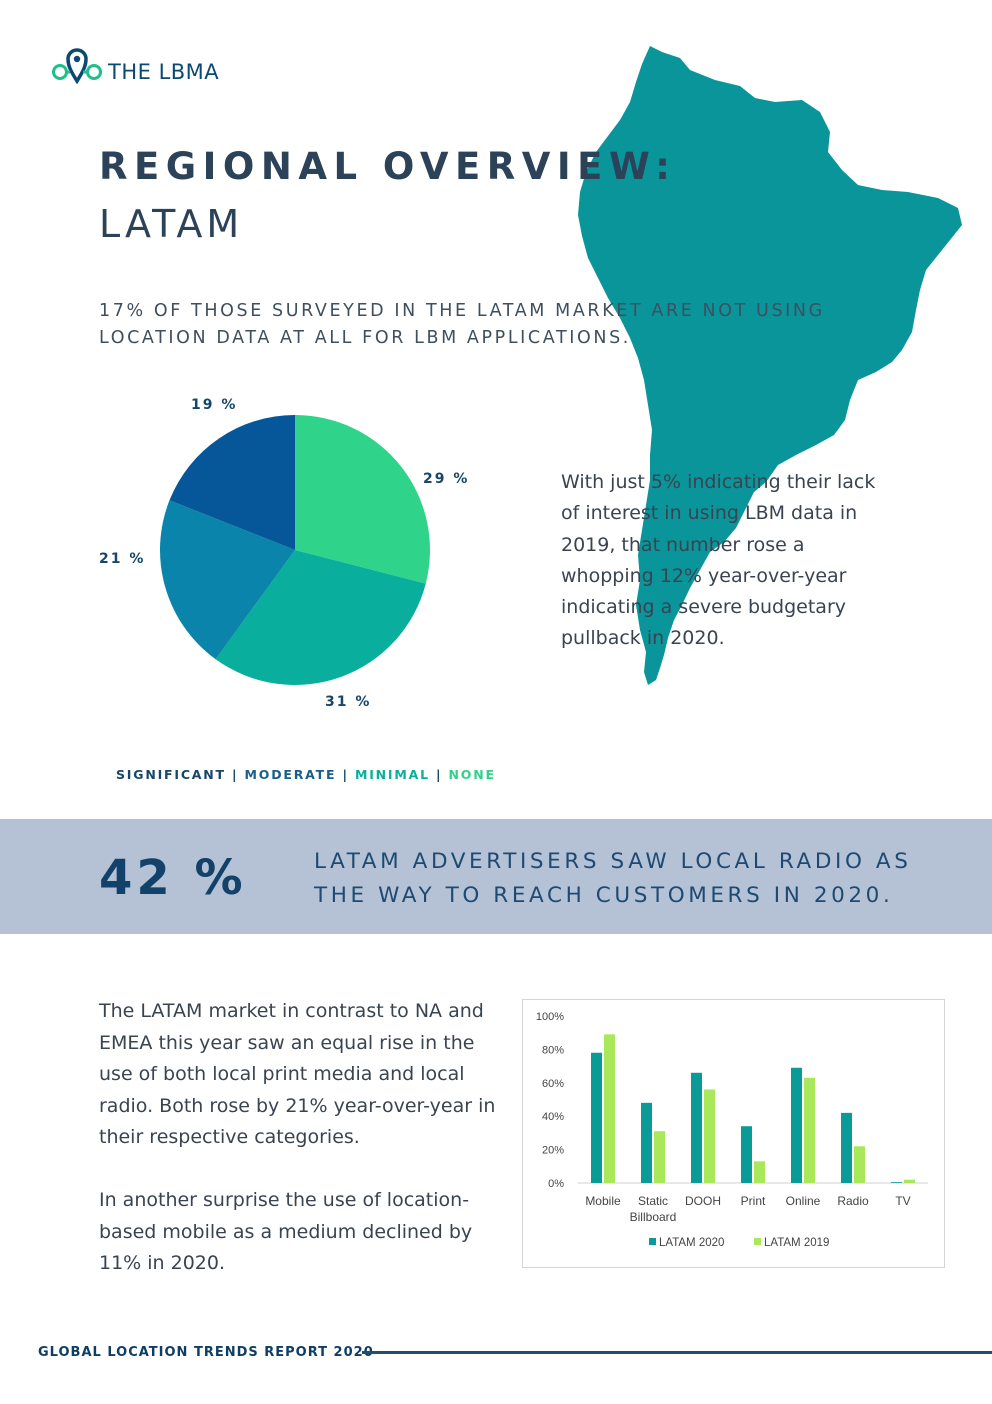  Describe the element at coordinates (392, 774) in the screenshot. I see `legend-minimal: MINIMAL` at that location.